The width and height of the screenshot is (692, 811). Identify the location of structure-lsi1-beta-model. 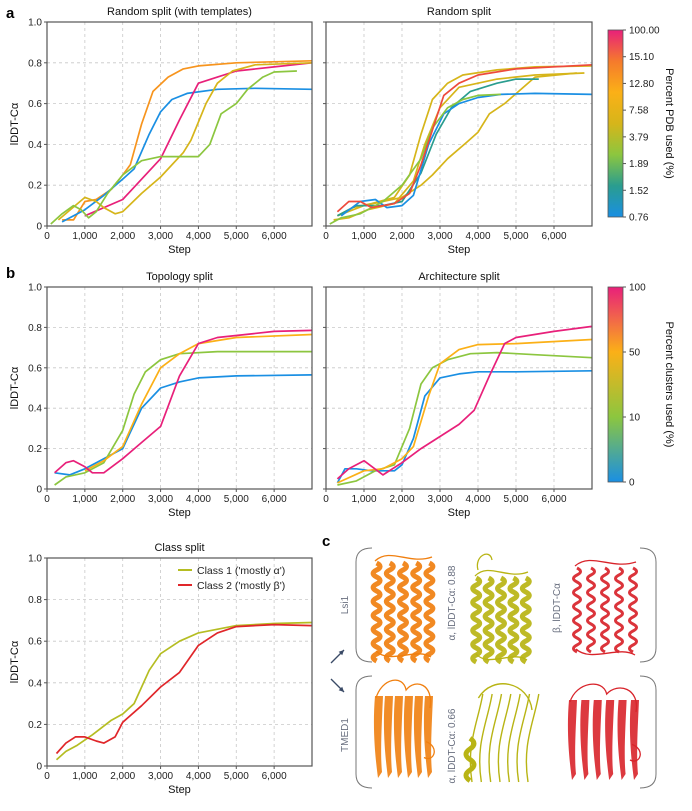
(605, 607).